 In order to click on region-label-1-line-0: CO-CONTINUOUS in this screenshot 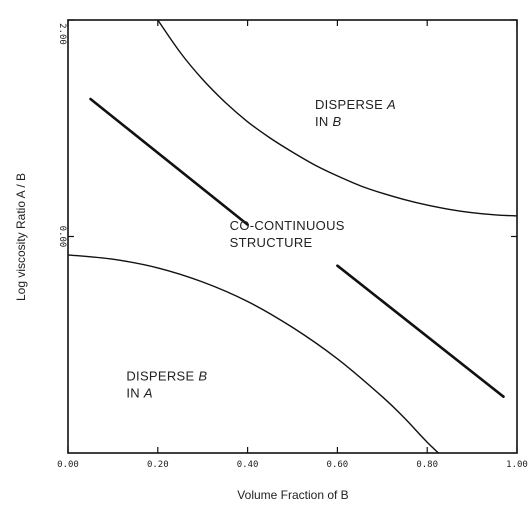, I will do `click(287, 225)`.